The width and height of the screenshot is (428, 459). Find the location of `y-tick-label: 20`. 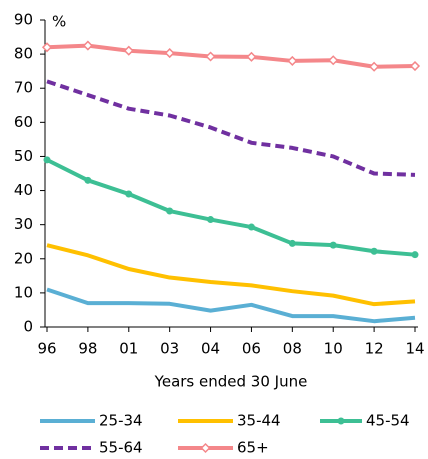

y-tick-label: 20 is located at coordinates (23, 258).